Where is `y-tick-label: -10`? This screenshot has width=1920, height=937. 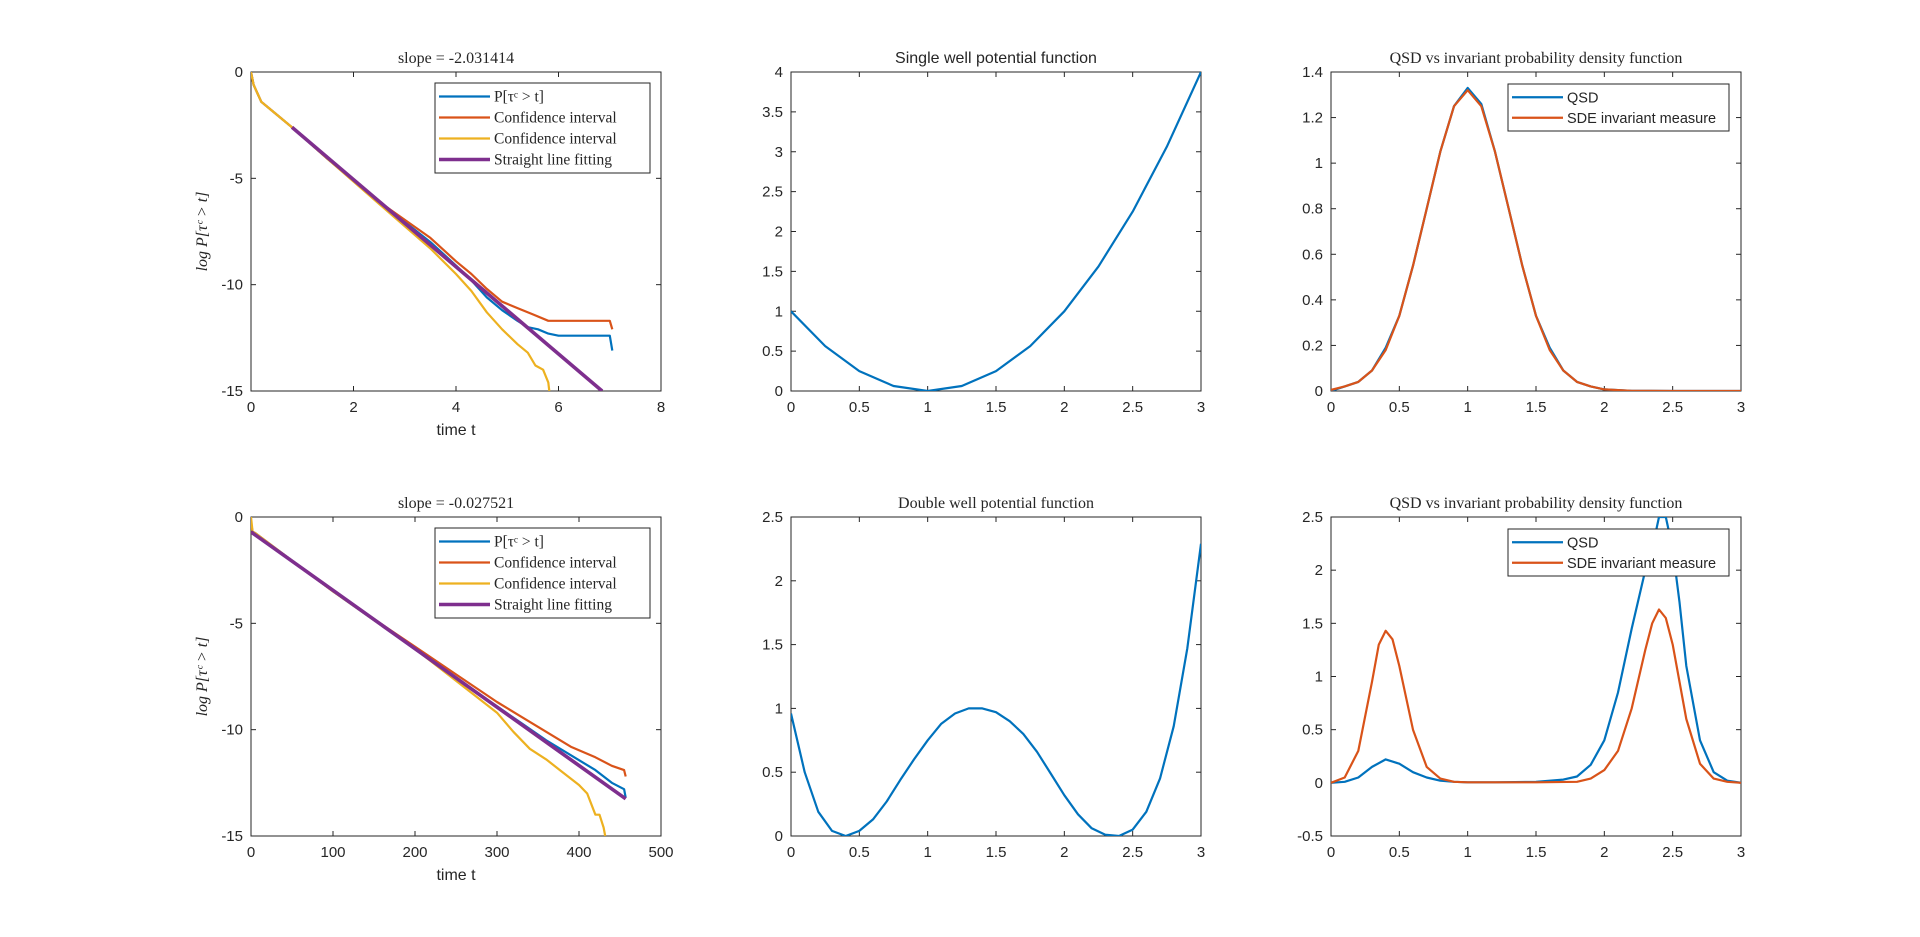
y-tick-label: -10 is located at coordinates (232, 730).